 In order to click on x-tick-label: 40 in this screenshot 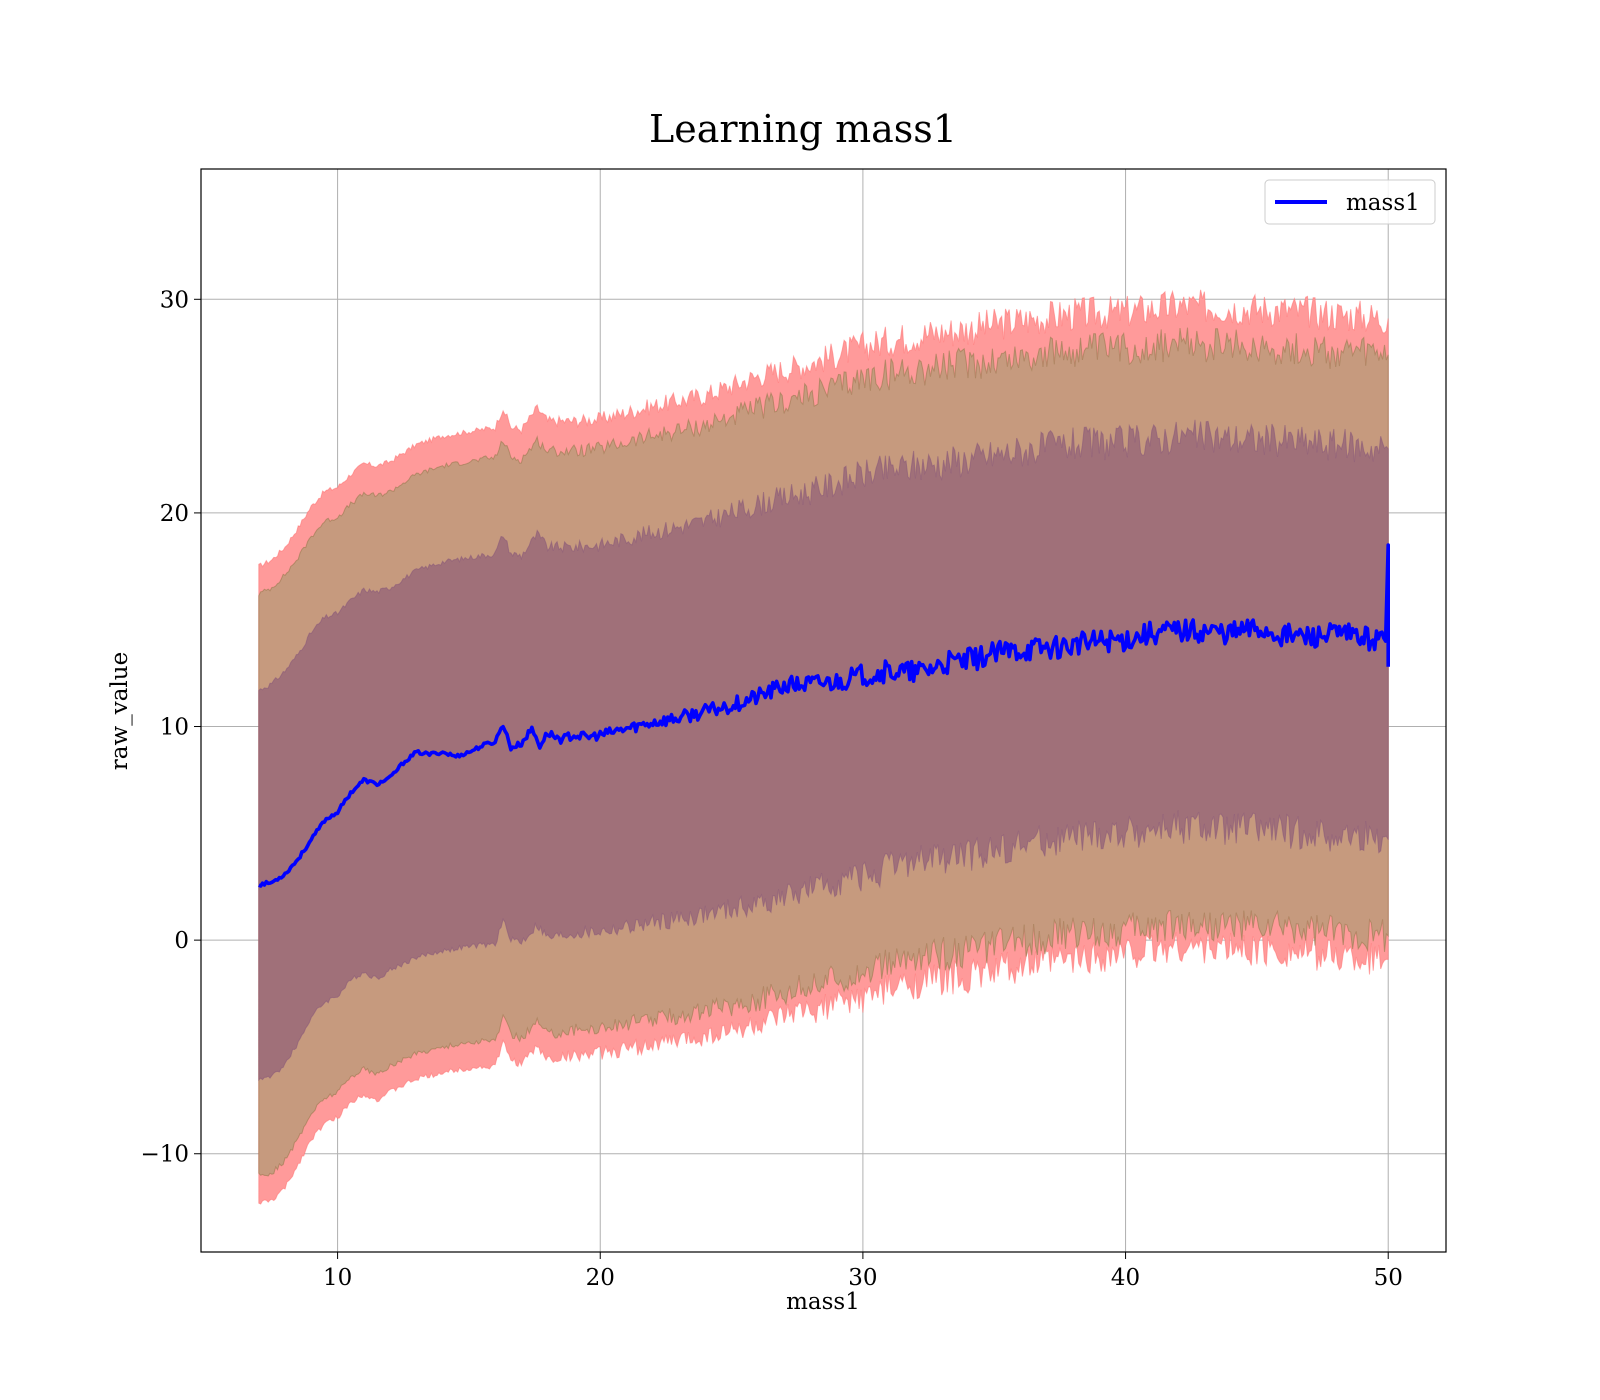, I will do `click(1125, 1278)`.